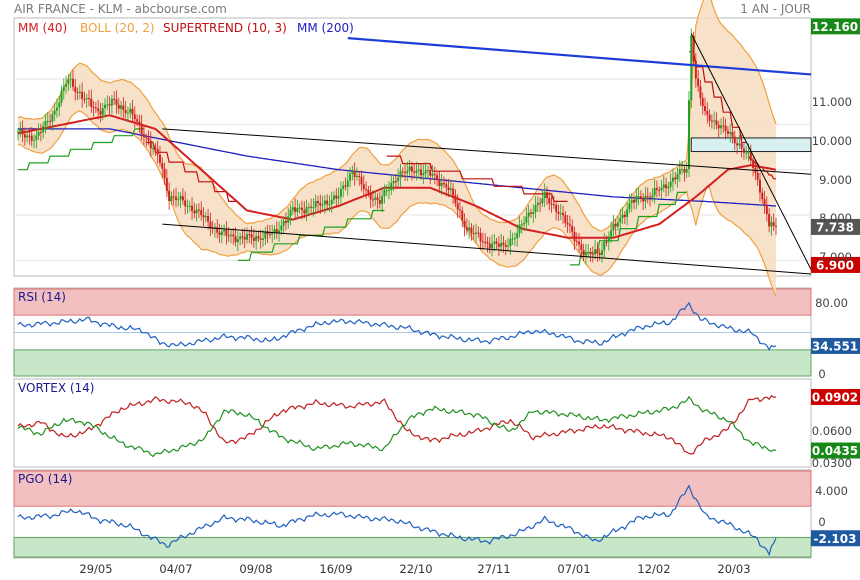  I want to click on pgo-lower-zone, so click(412, 547).